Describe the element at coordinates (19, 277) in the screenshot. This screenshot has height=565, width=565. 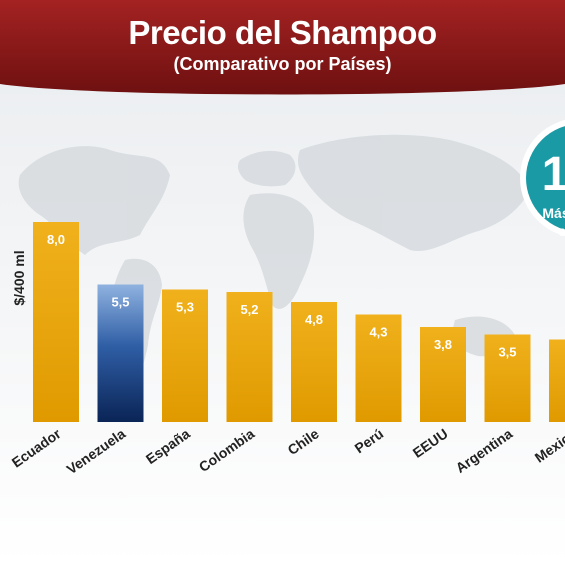
I see `y-axis-label: $/400 ml` at that location.